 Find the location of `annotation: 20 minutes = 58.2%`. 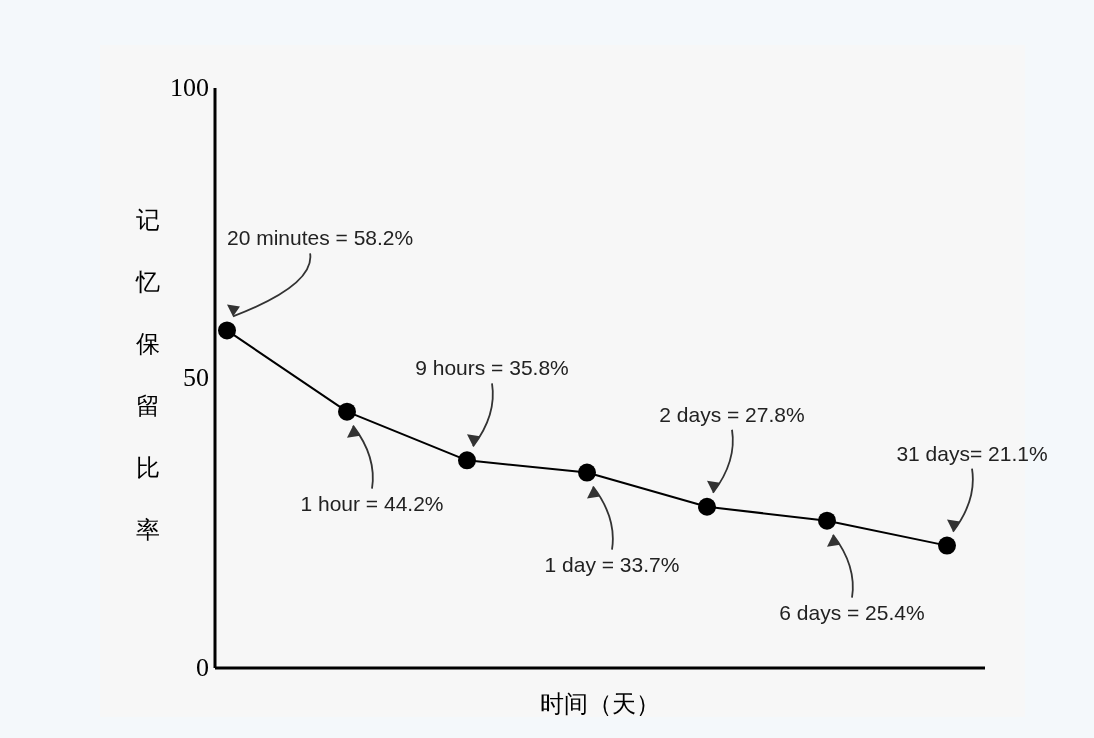

annotation: 20 minutes = 58.2% is located at coordinates (320, 238).